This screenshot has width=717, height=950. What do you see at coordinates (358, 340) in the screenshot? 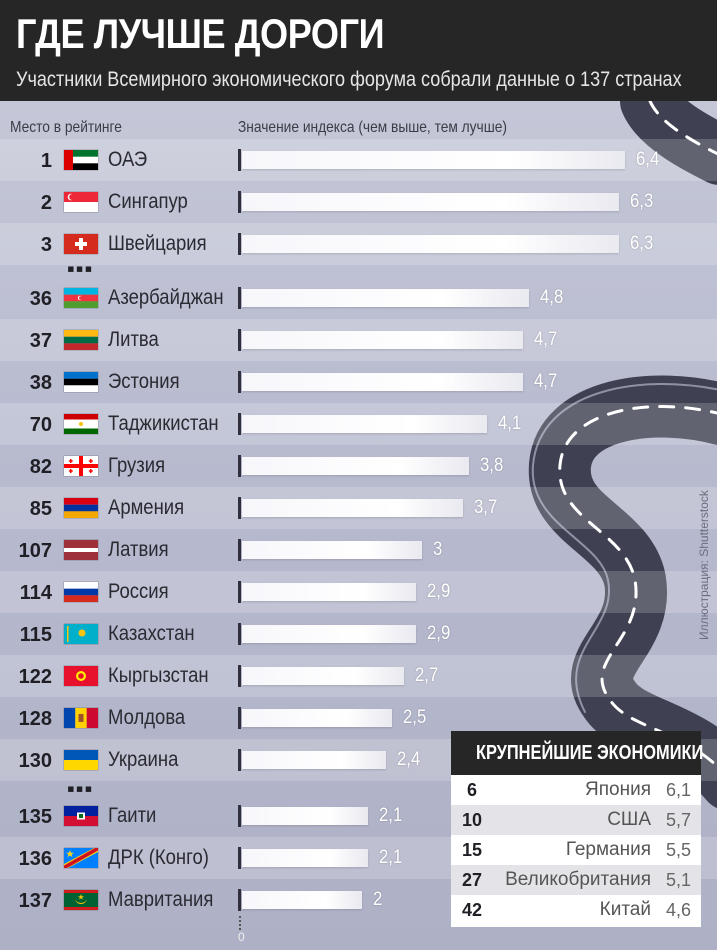
I see `chart-row: 37 Литва 4,7` at bounding box center [358, 340].